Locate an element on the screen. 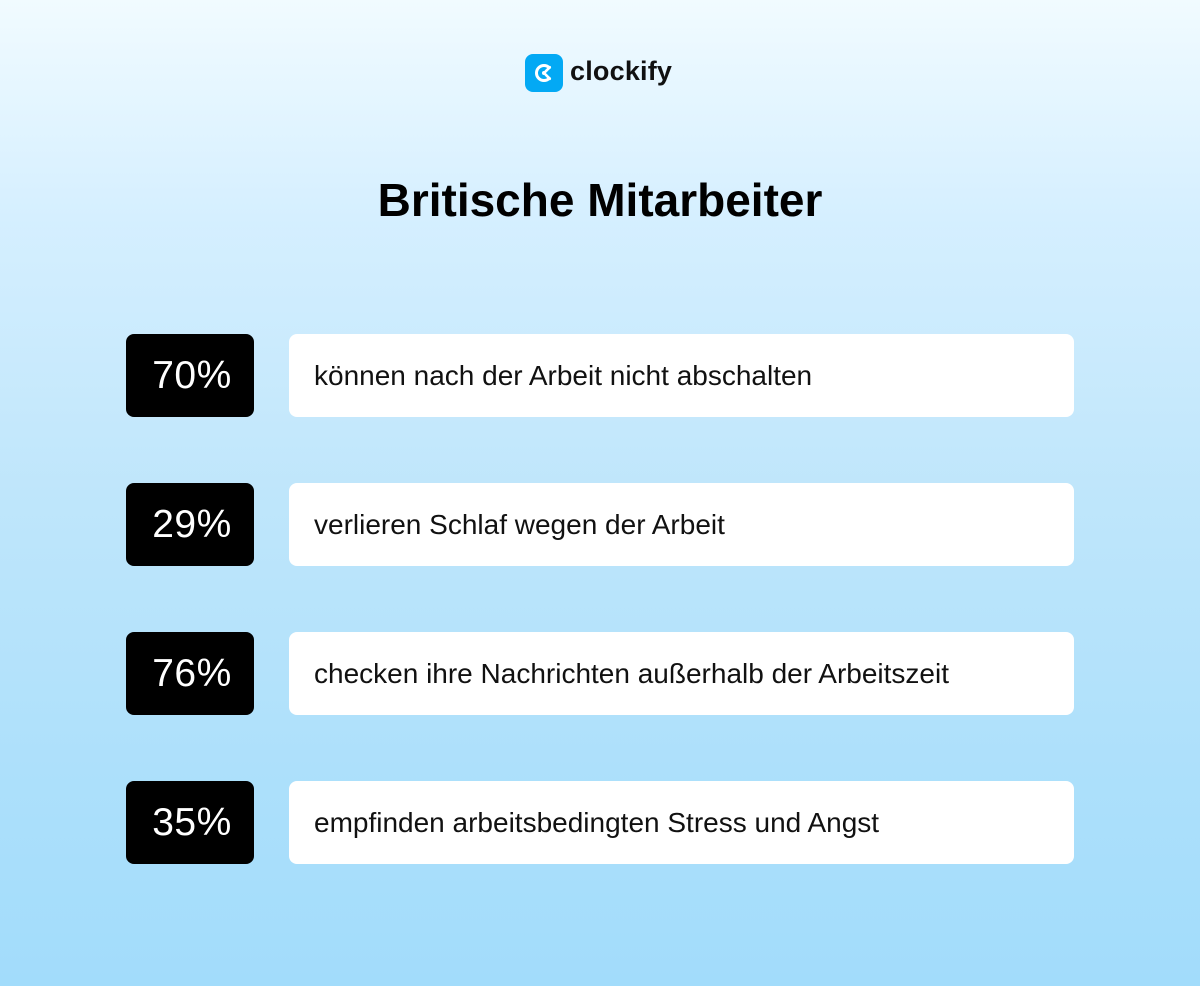 This screenshot has height=986, width=1200. stat-percentage: 70% is located at coordinates (190, 375).